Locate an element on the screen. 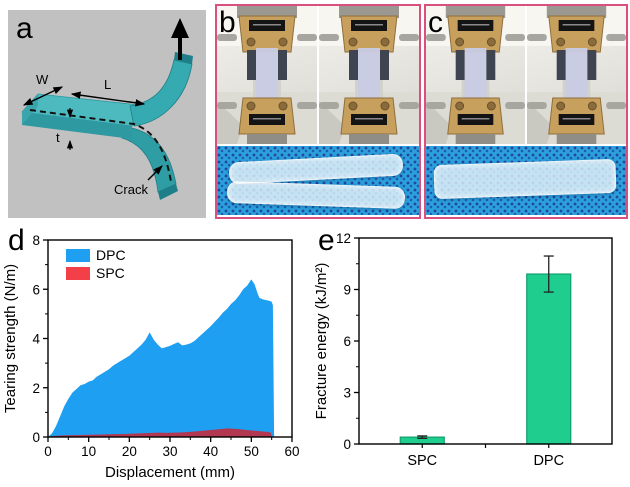  area-series-dpc is located at coordinates (161, 358).